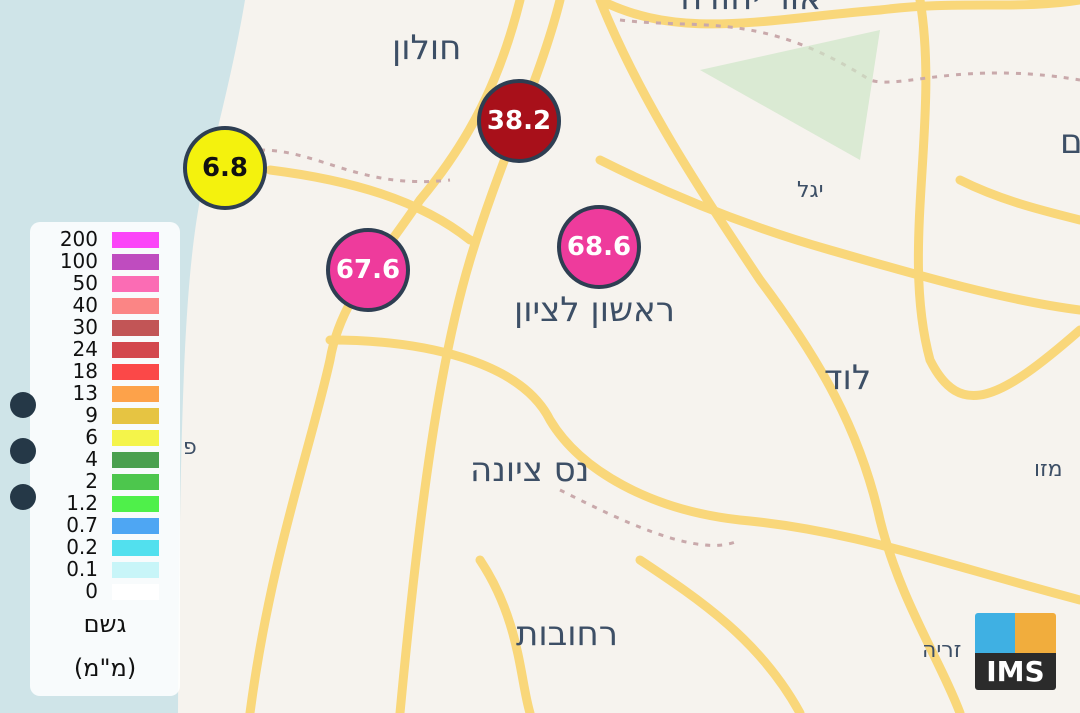 The image size is (1080, 713). Describe the element at coordinates (105, 327) in the screenshot. I see `legend-row: 30` at that location.